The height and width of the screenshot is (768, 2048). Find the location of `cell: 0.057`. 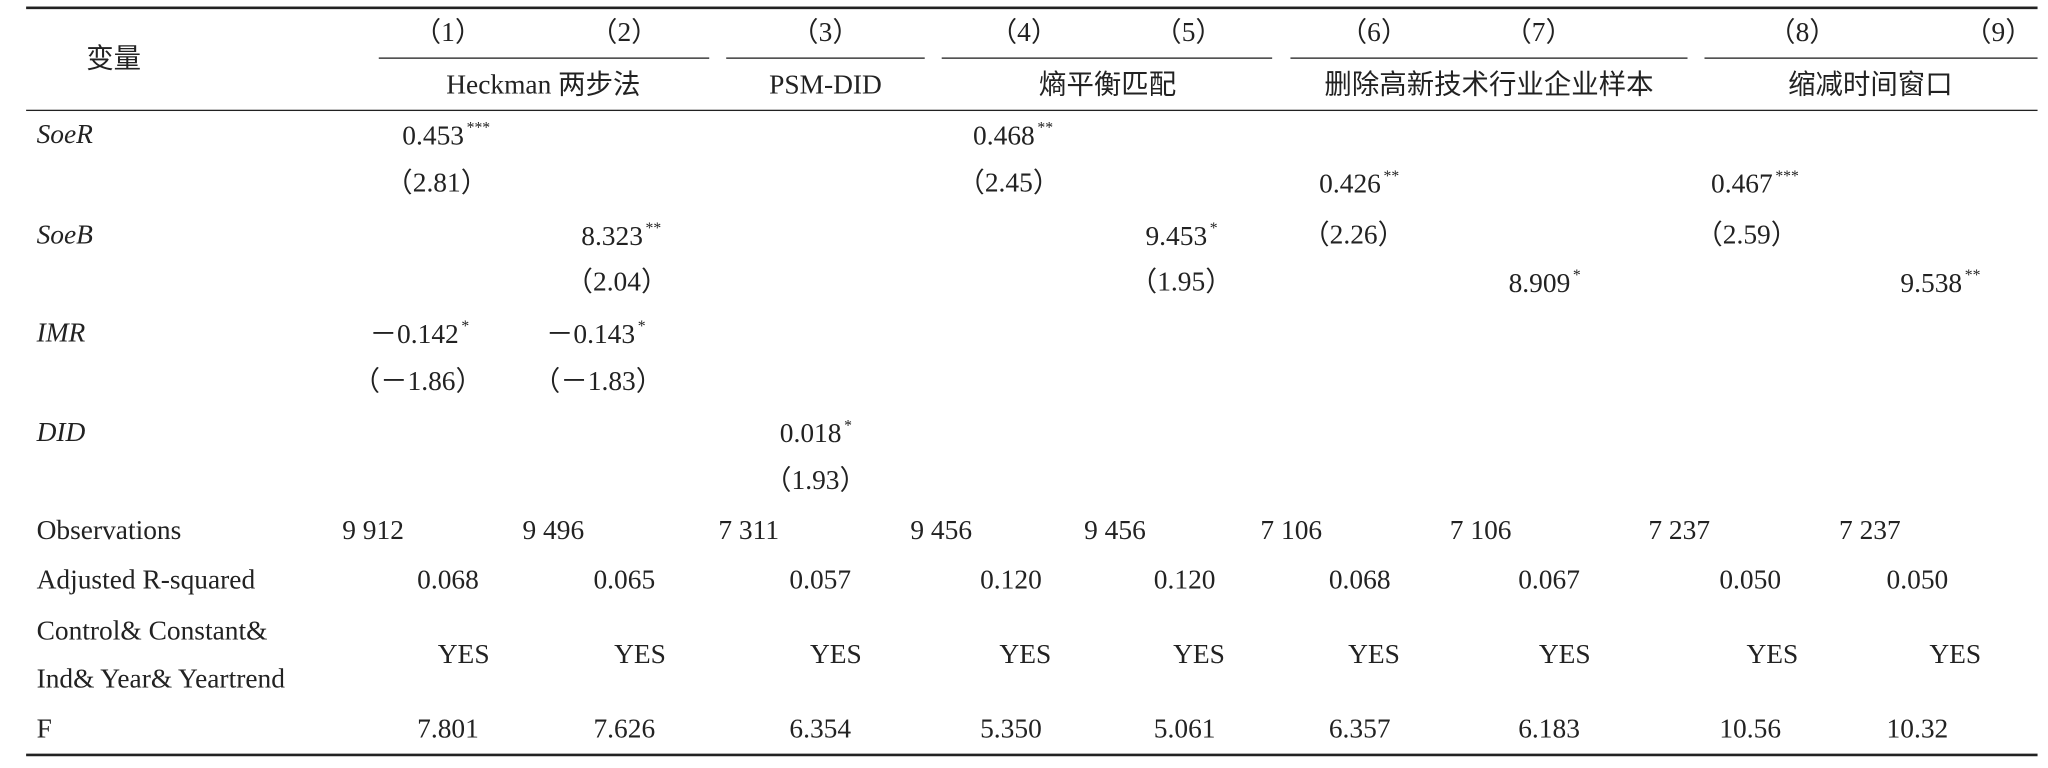

cell: 0.057 is located at coordinates (820, 579).